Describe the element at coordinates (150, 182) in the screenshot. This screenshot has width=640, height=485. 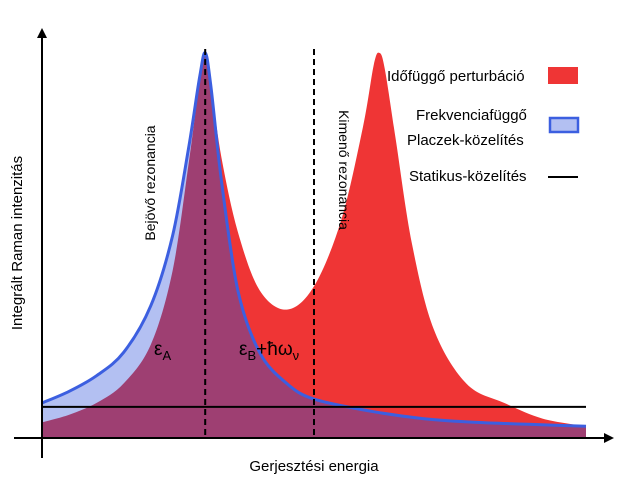
I see `incoming-resonance-label: Bejövő rezonancia` at that location.